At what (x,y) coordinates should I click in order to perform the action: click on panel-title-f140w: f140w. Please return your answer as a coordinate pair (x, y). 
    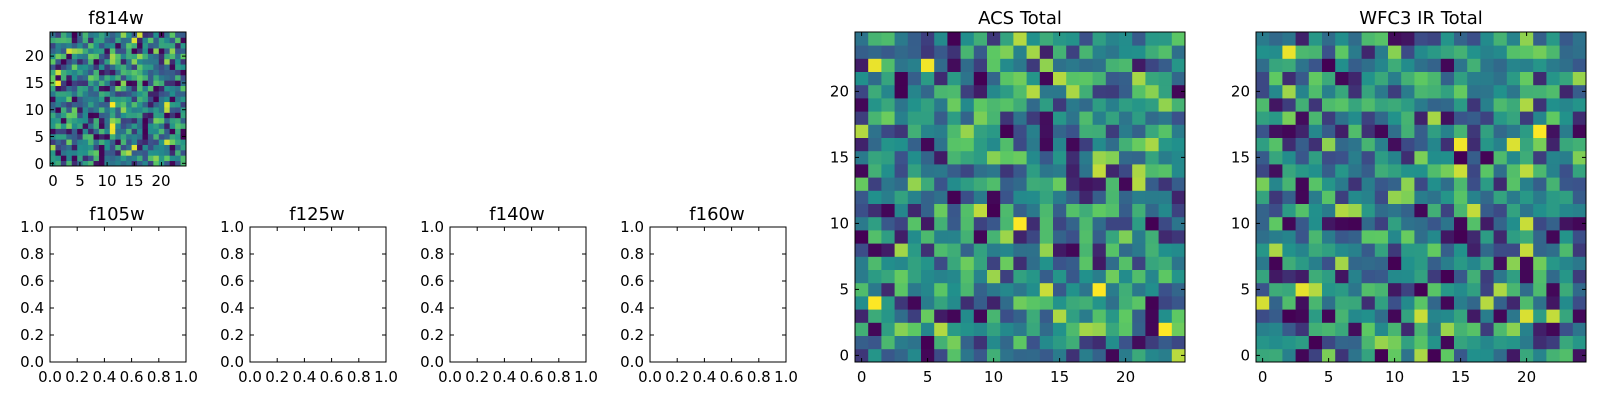
    Looking at the image, I should click on (516, 214).